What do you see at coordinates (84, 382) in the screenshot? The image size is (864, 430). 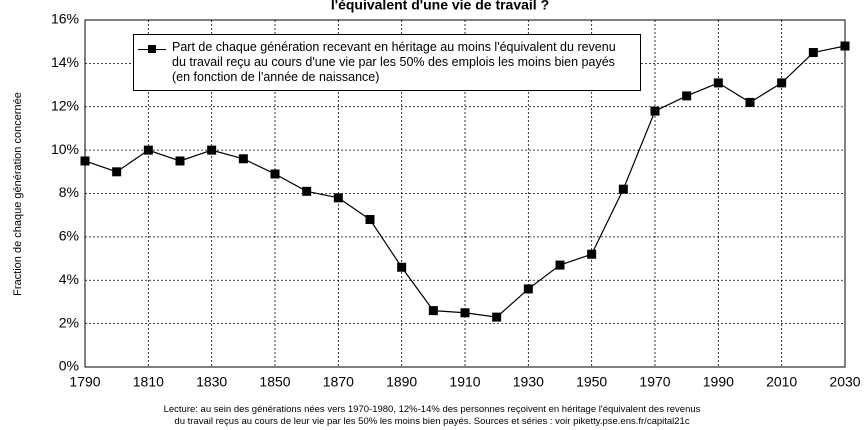 I see `x-tick-label: 1790` at bounding box center [84, 382].